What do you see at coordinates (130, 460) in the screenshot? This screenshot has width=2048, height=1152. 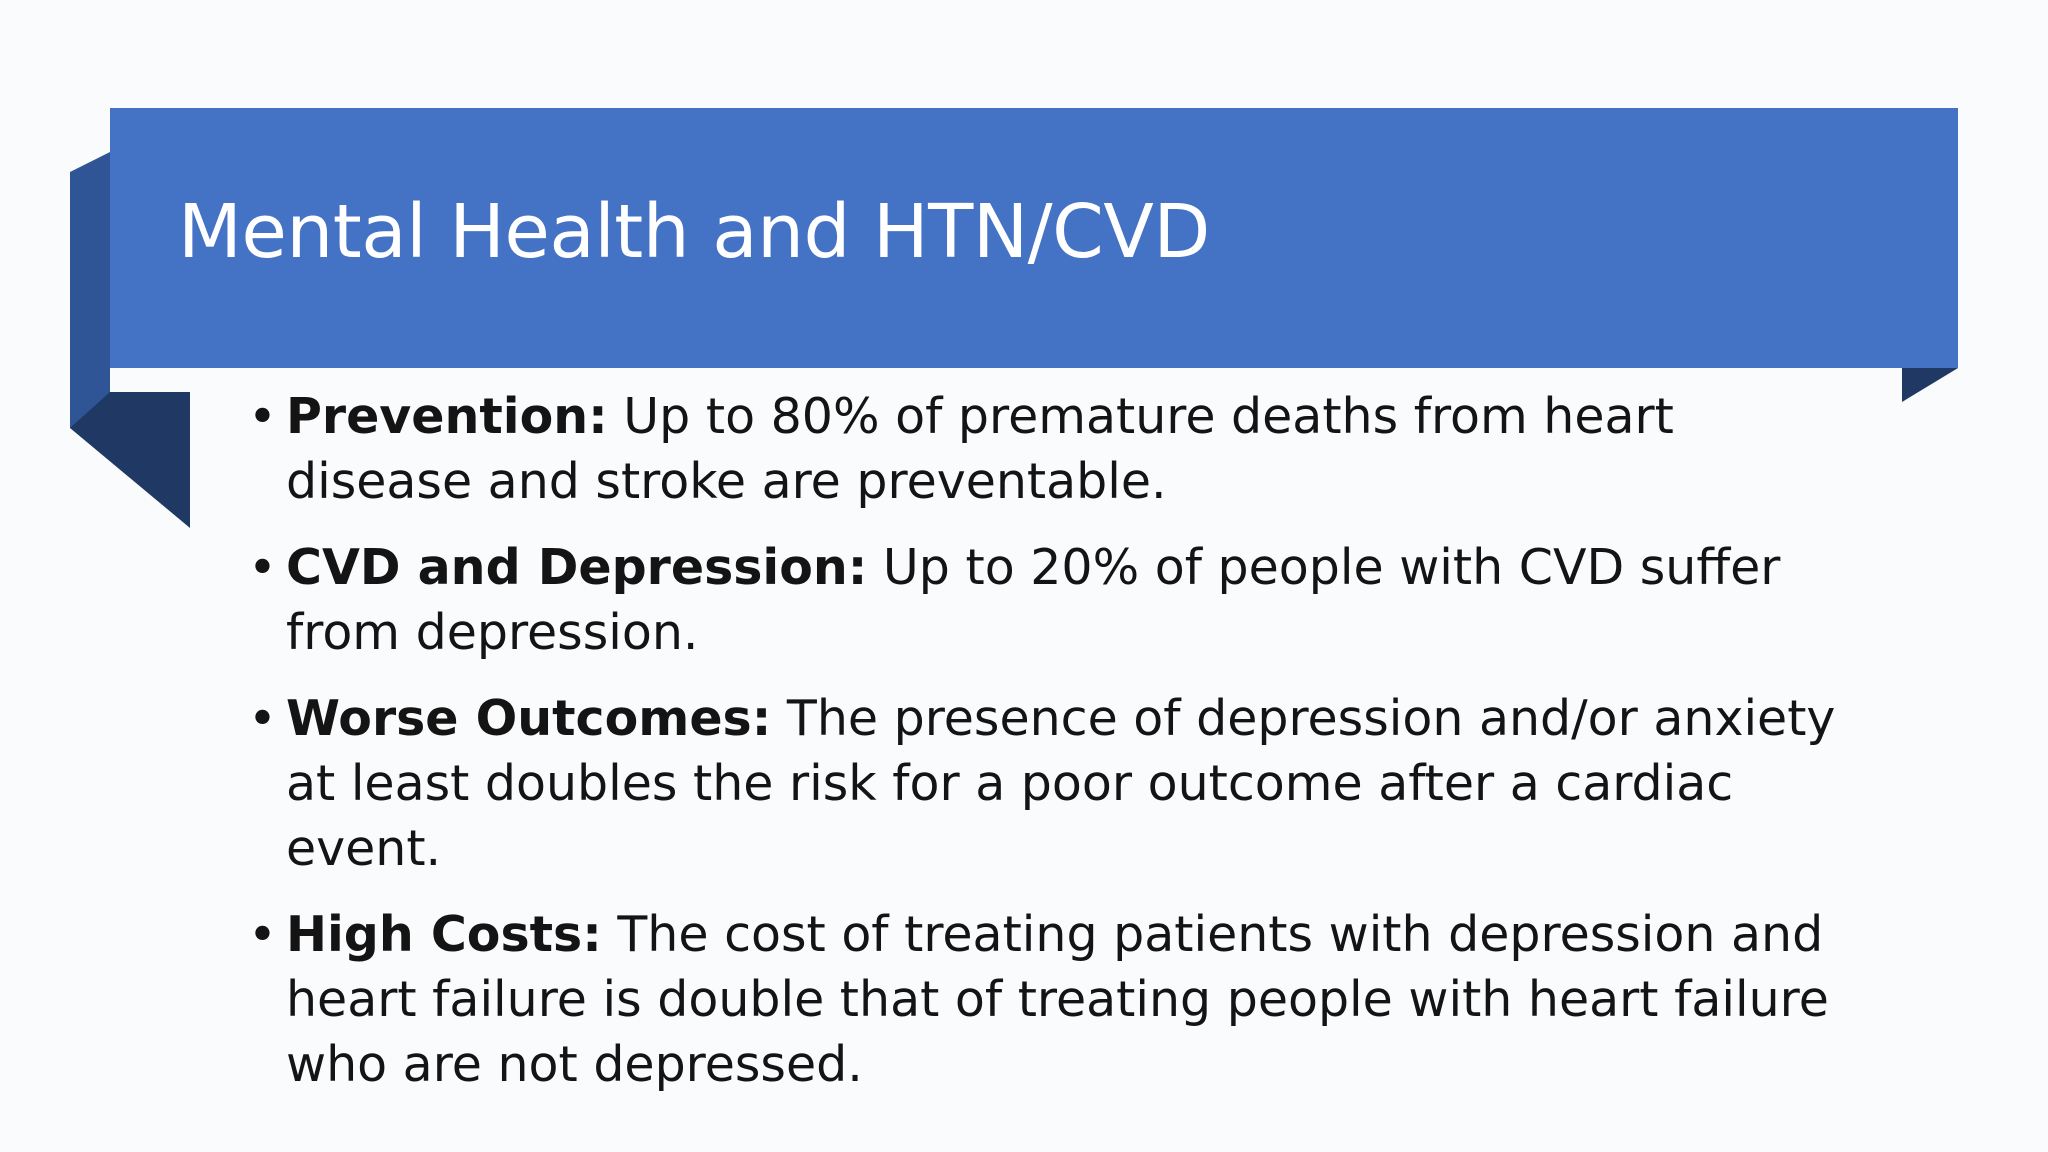 I see `banner-left-fold` at bounding box center [130, 460].